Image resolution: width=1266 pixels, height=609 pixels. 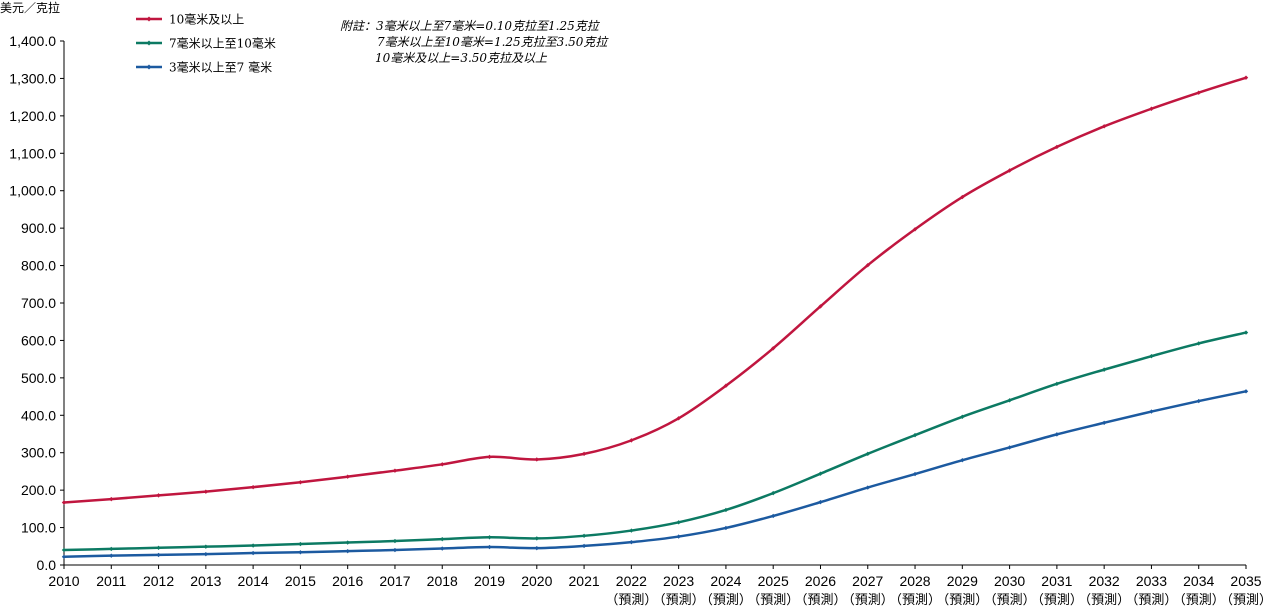 What do you see at coordinates (38, 228) in the screenshot?
I see `y-tick-label: 900.0` at bounding box center [38, 228].